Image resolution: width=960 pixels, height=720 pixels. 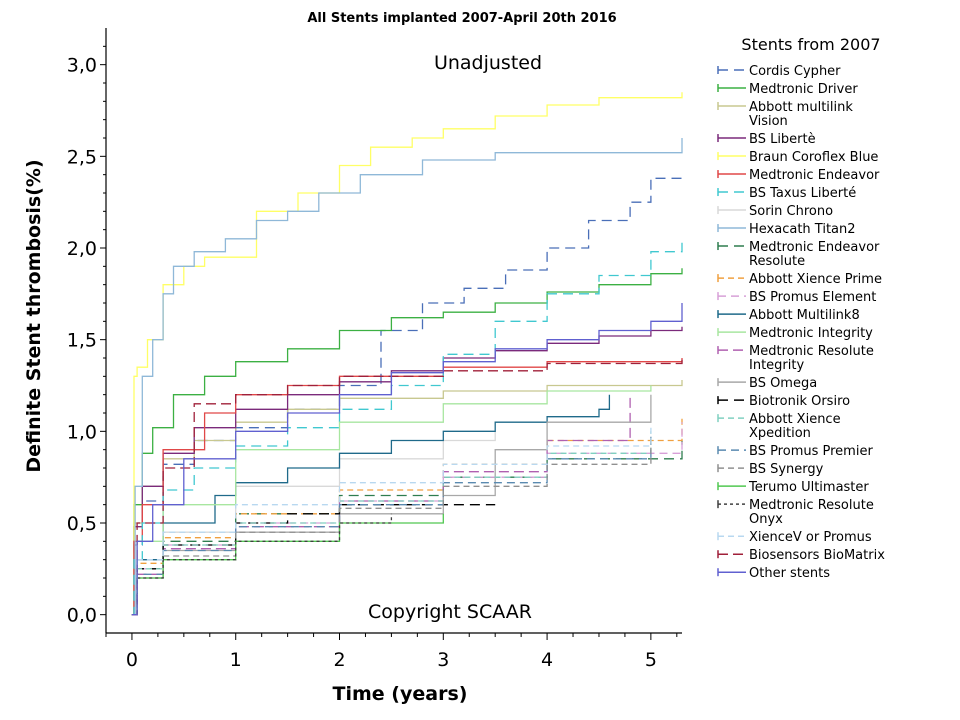 I want to click on legend-label-1: Medtronic Driver, so click(x=803, y=89).